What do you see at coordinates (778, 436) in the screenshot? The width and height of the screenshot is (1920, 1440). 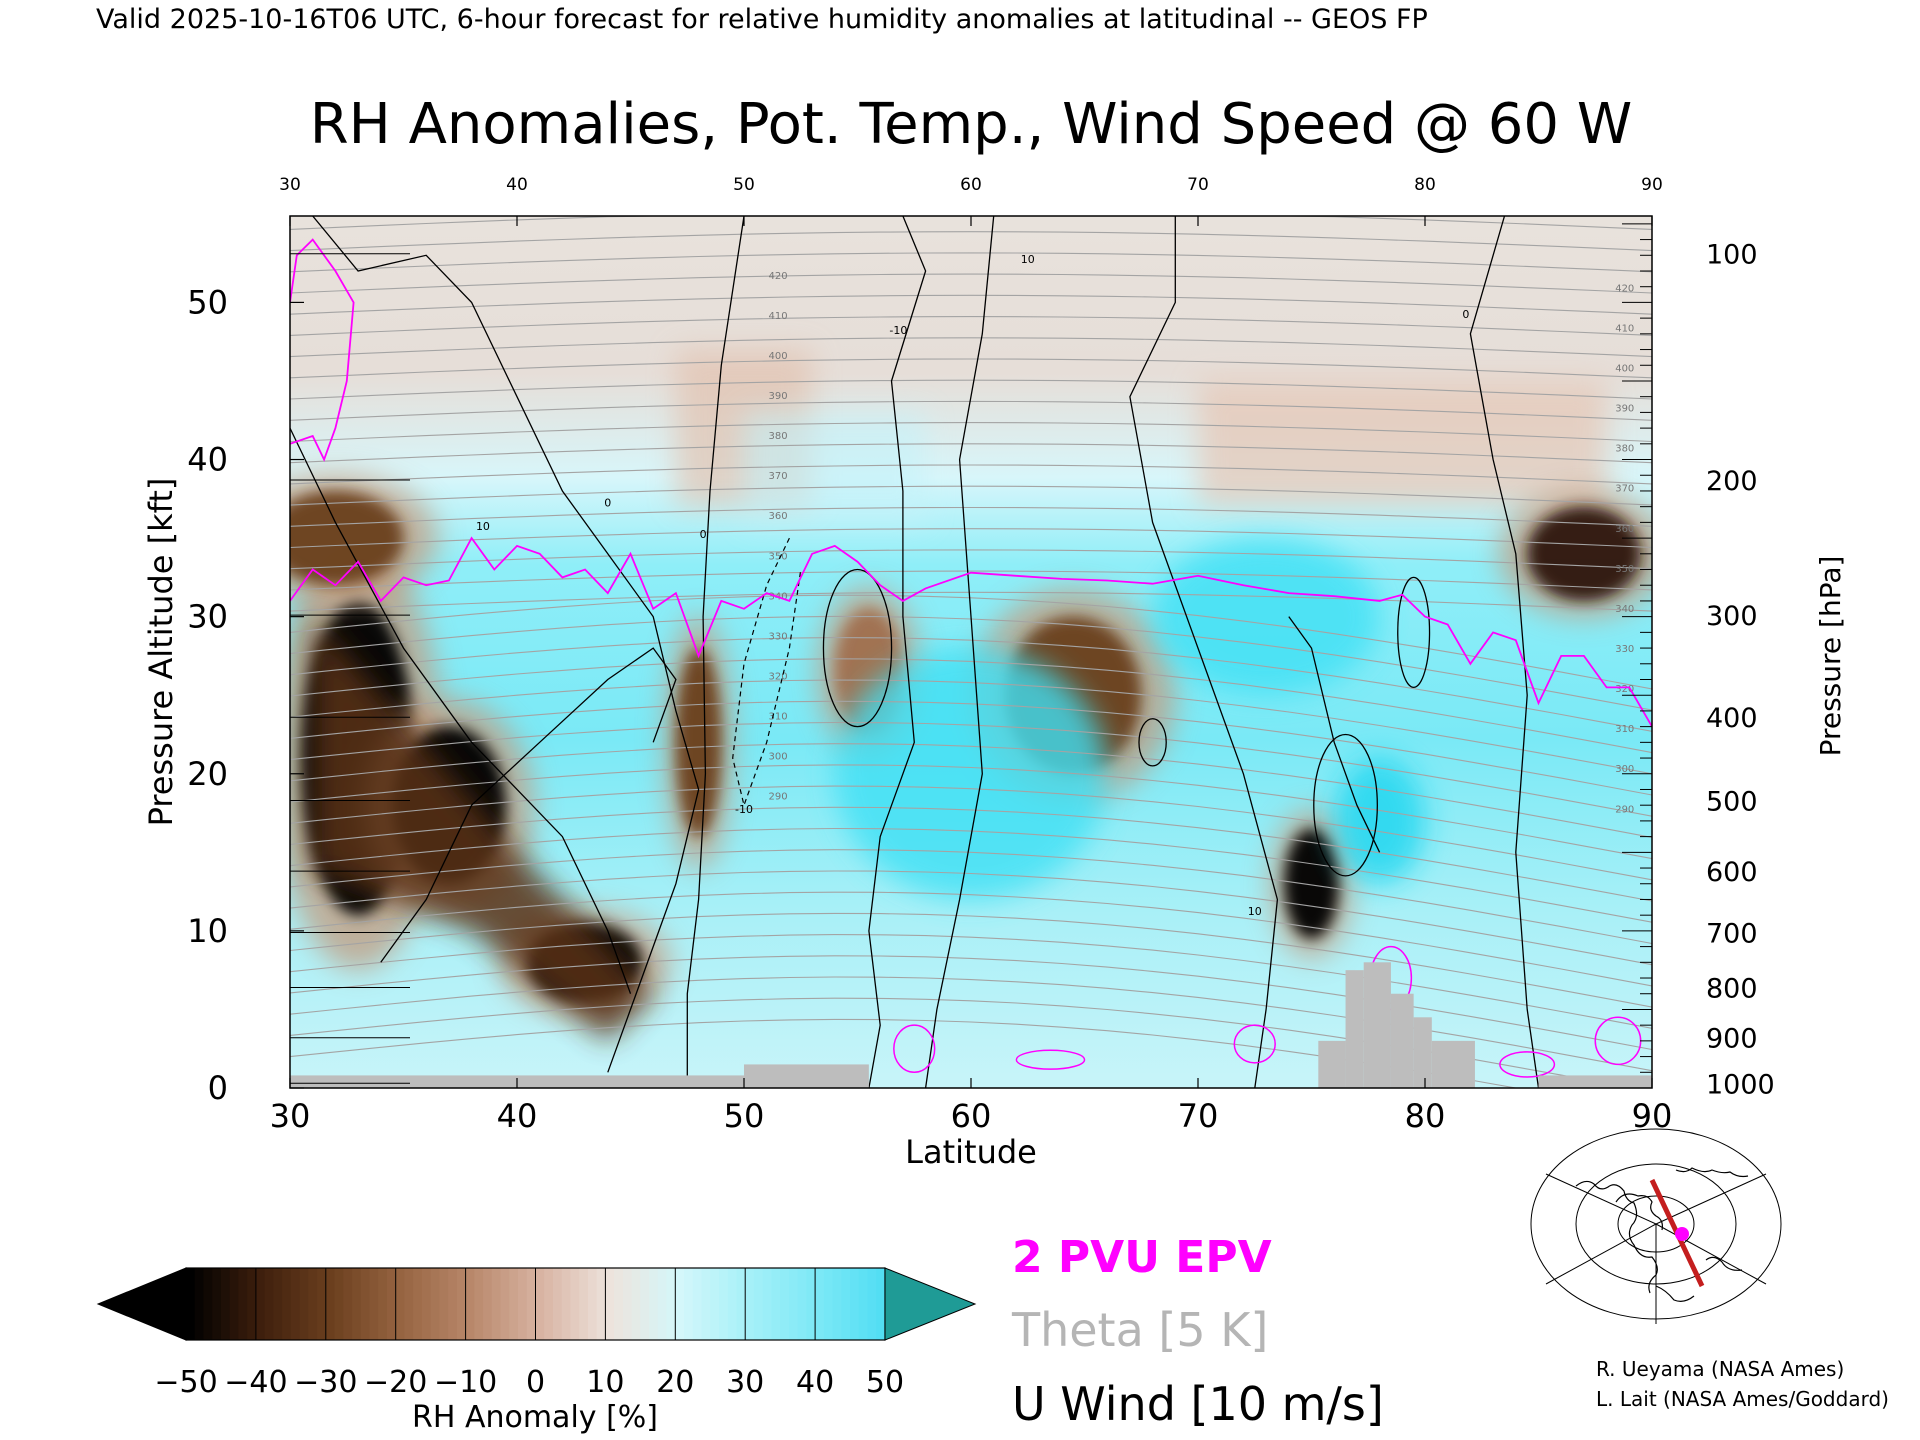 I see `theta-contour-label: 380` at bounding box center [778, 436].